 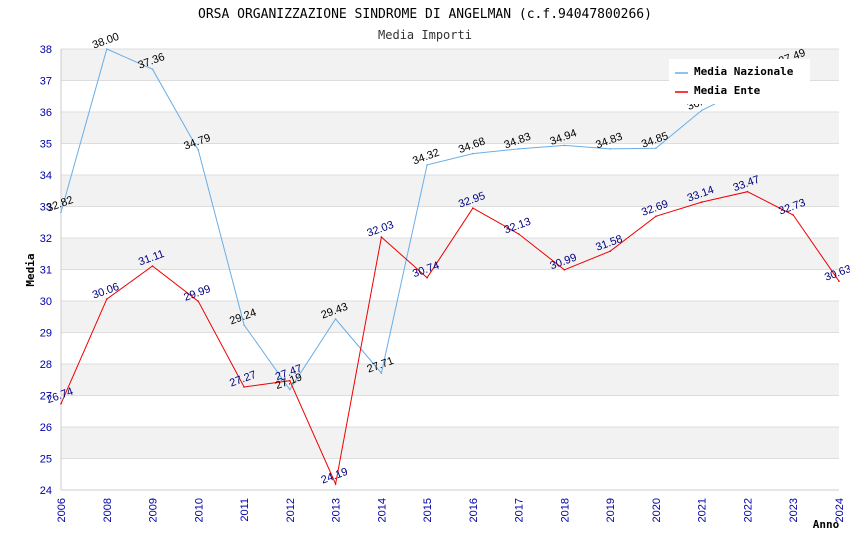 I want to click on x-tick-label: 2022, so click(x=748, y=510).